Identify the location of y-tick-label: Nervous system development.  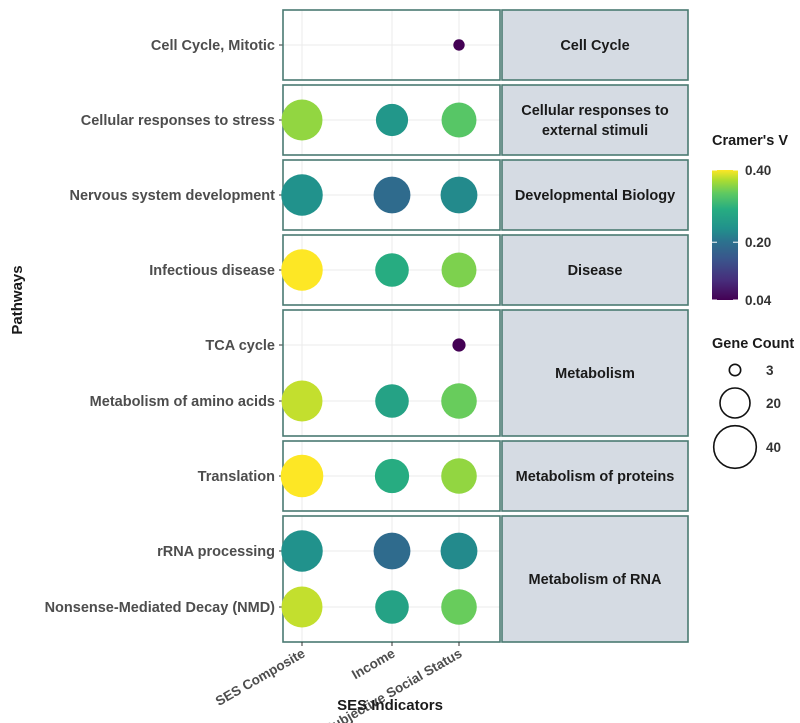
(173, 196).